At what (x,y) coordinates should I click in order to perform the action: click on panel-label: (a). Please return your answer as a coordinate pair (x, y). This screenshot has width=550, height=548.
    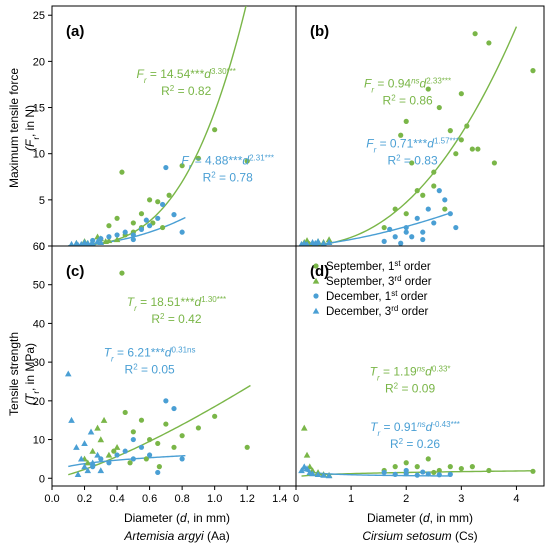
    Looking at the image, I should click on (75, 31).